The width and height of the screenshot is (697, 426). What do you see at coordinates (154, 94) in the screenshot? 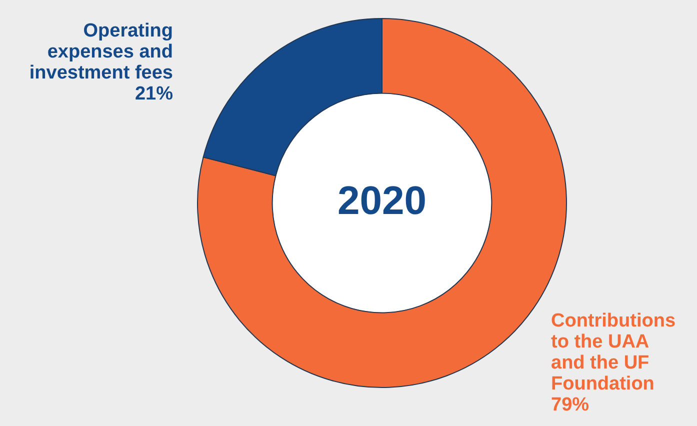
I see `data-label: 21%` at bounding box center [154, 94].